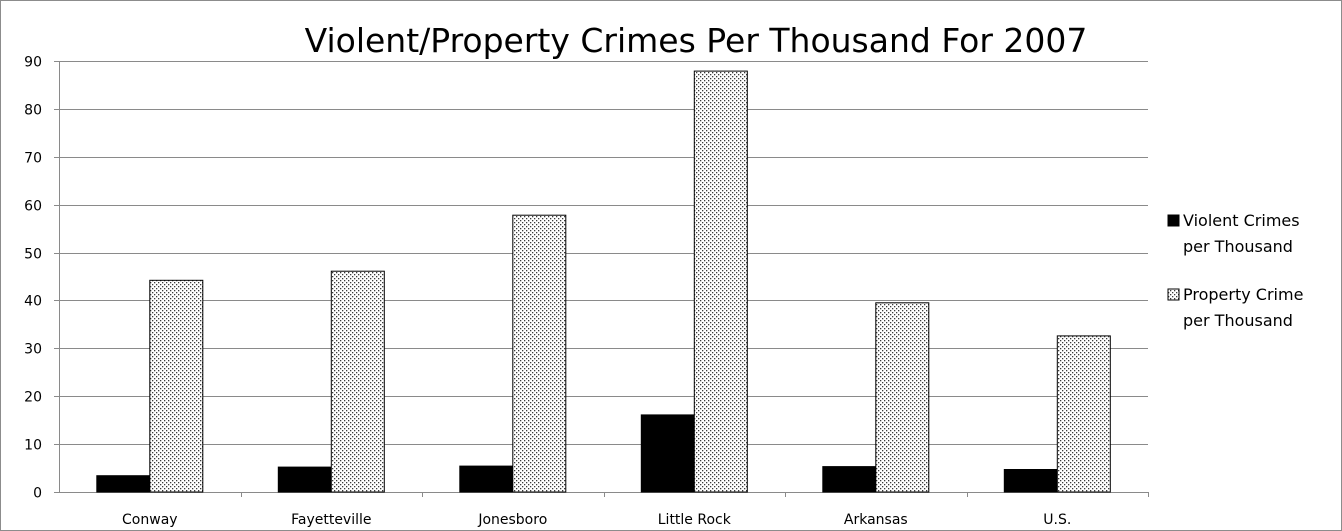 This screenshot has width=1342, height=531. What do you see at coordinates (33, 63) in the screenshot?
I see `y-tick-label: 90` at bounding box center [33, 63].